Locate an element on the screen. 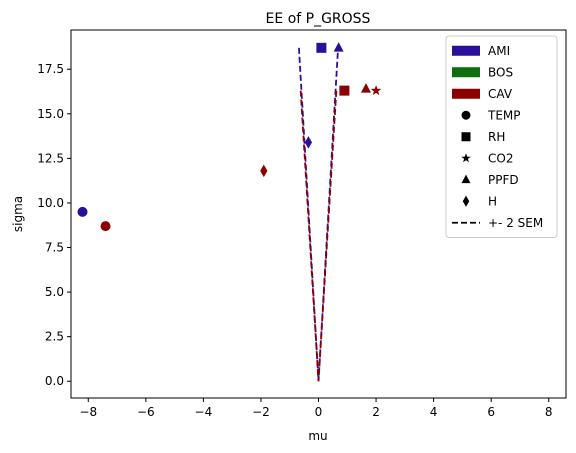 This screenshot has width=576, height=453. point-ami-ppfd is located at coordinates (338, 47).